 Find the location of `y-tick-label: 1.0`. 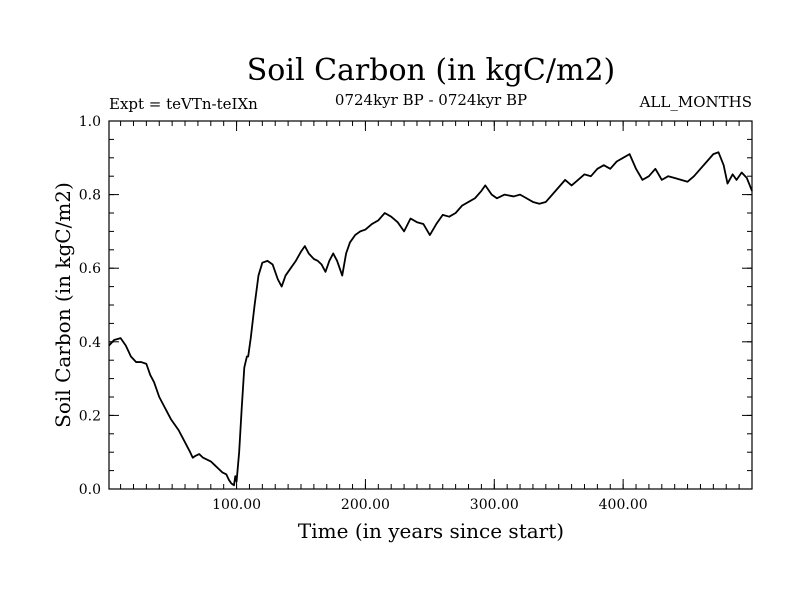

y-tick-label: 1.0 is located at coordinates (90, 122).